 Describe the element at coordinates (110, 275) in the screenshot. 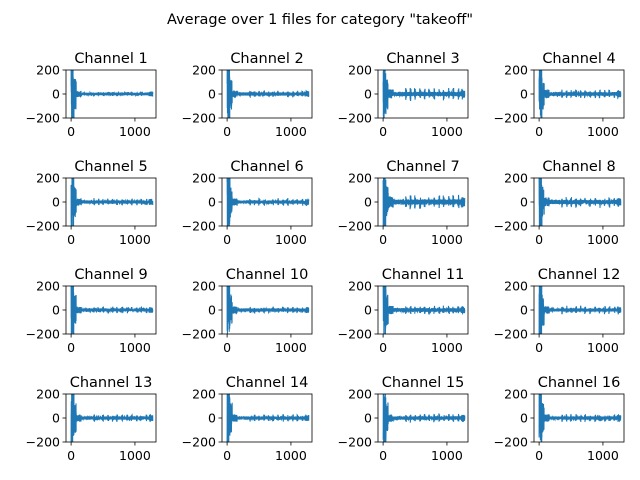

I see `subplot-title: Channel 9` at that location.